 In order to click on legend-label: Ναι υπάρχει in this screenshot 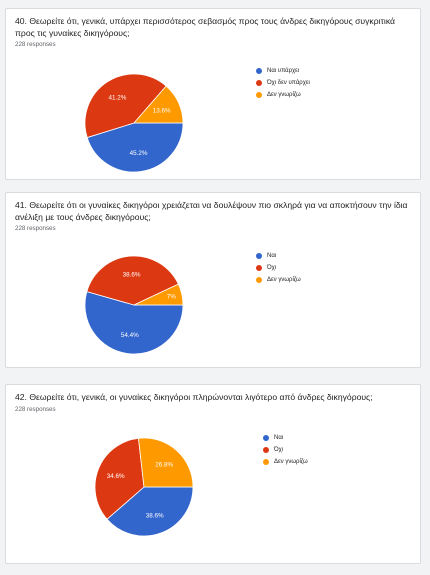, I will do `click(283, 70)`.